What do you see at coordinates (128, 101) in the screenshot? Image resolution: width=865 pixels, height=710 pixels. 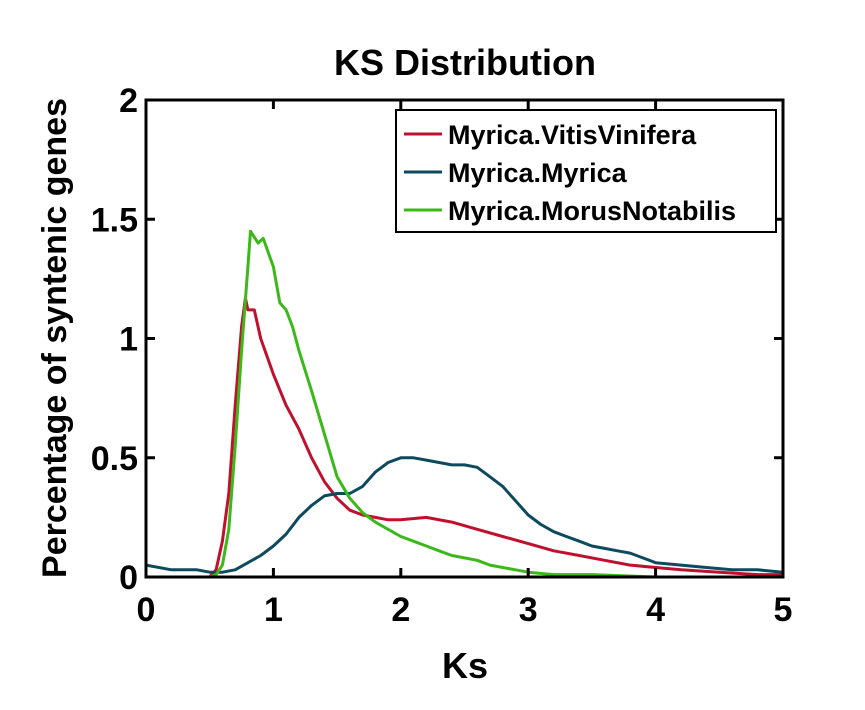 I see `y-tick-label: 2` at bounding box center [128, 101].